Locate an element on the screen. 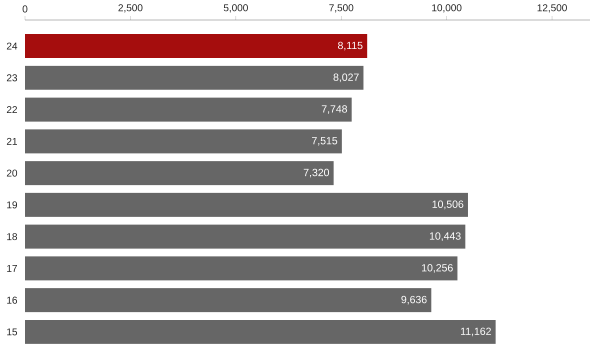 This screenshot has height=344, width=590. data-label: 9,636 is located at coordinates (414, 300).